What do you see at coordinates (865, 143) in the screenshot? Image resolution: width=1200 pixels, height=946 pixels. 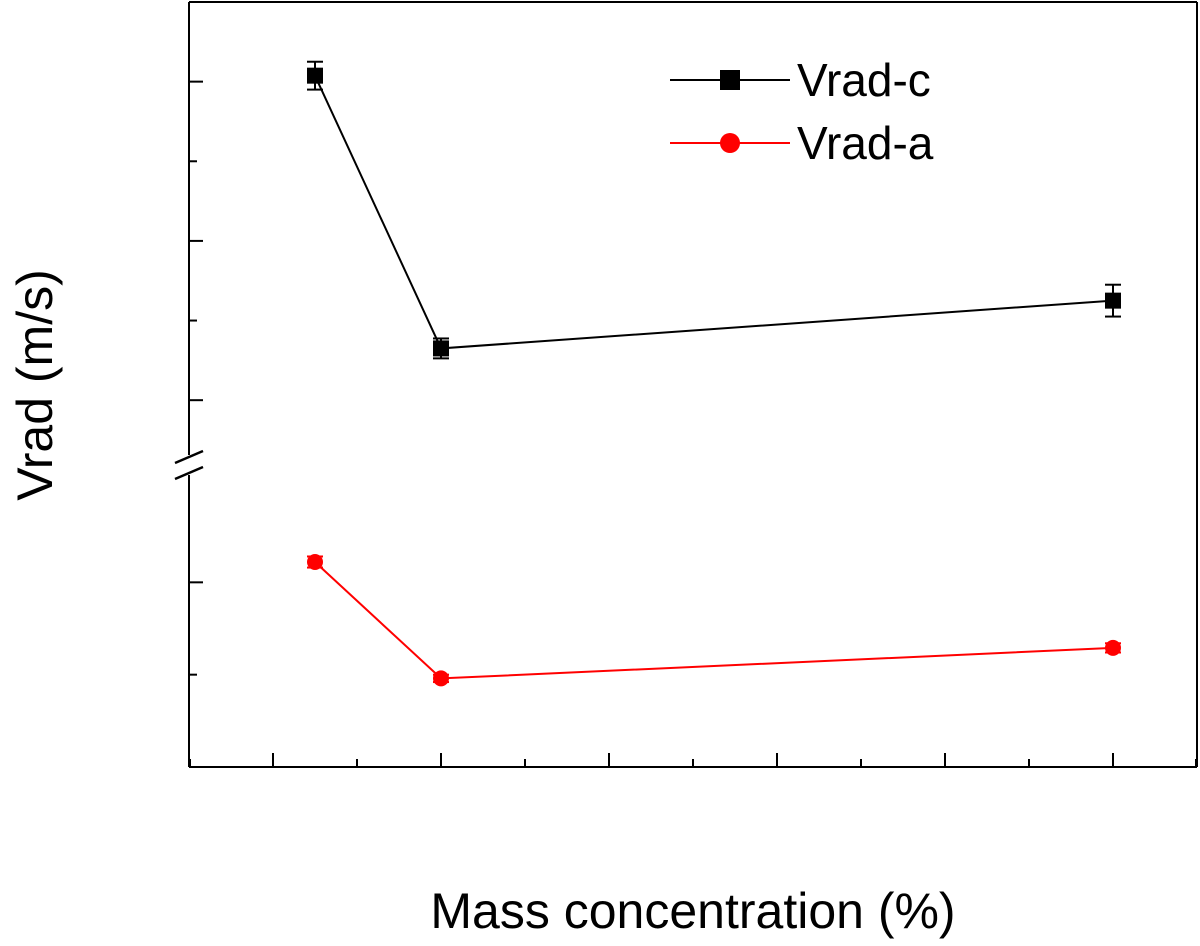 I see `legend-label-vrad-a: Vrad-a` at bounding box center [865, 143].